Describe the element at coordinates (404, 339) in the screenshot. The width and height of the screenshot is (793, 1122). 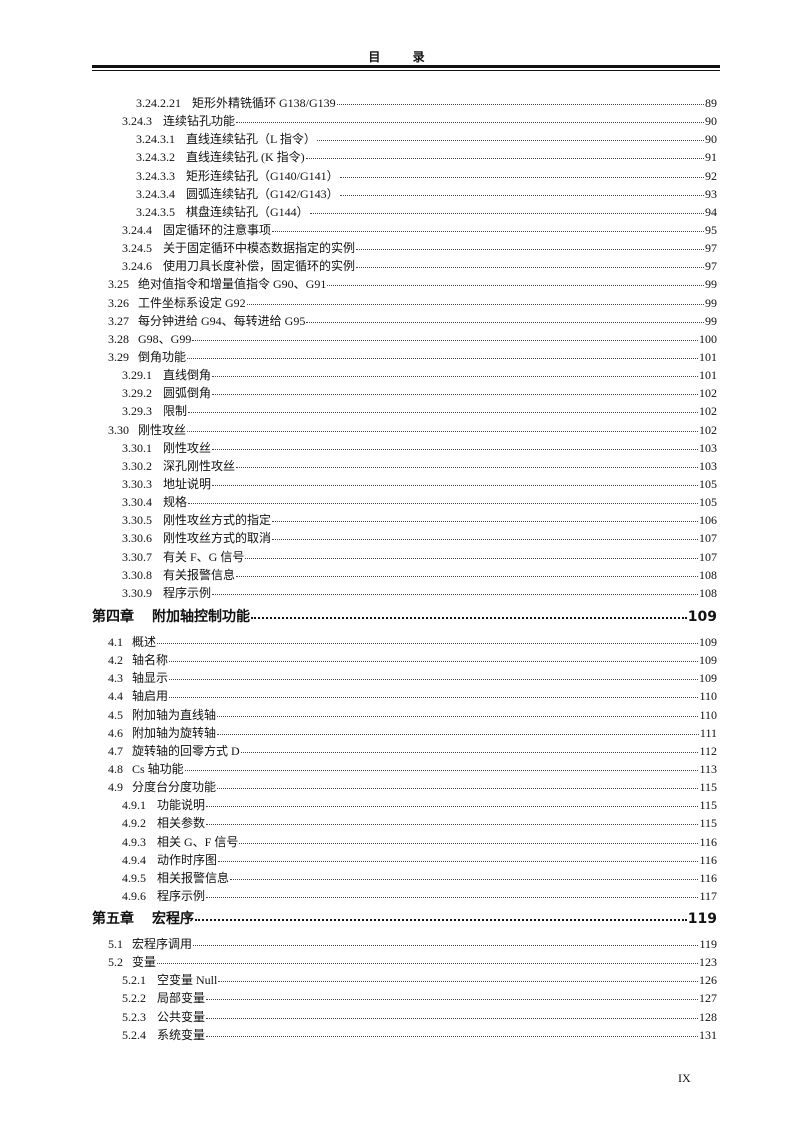
I see `toc-entry: 3.28 G98、G99 100` at that location.